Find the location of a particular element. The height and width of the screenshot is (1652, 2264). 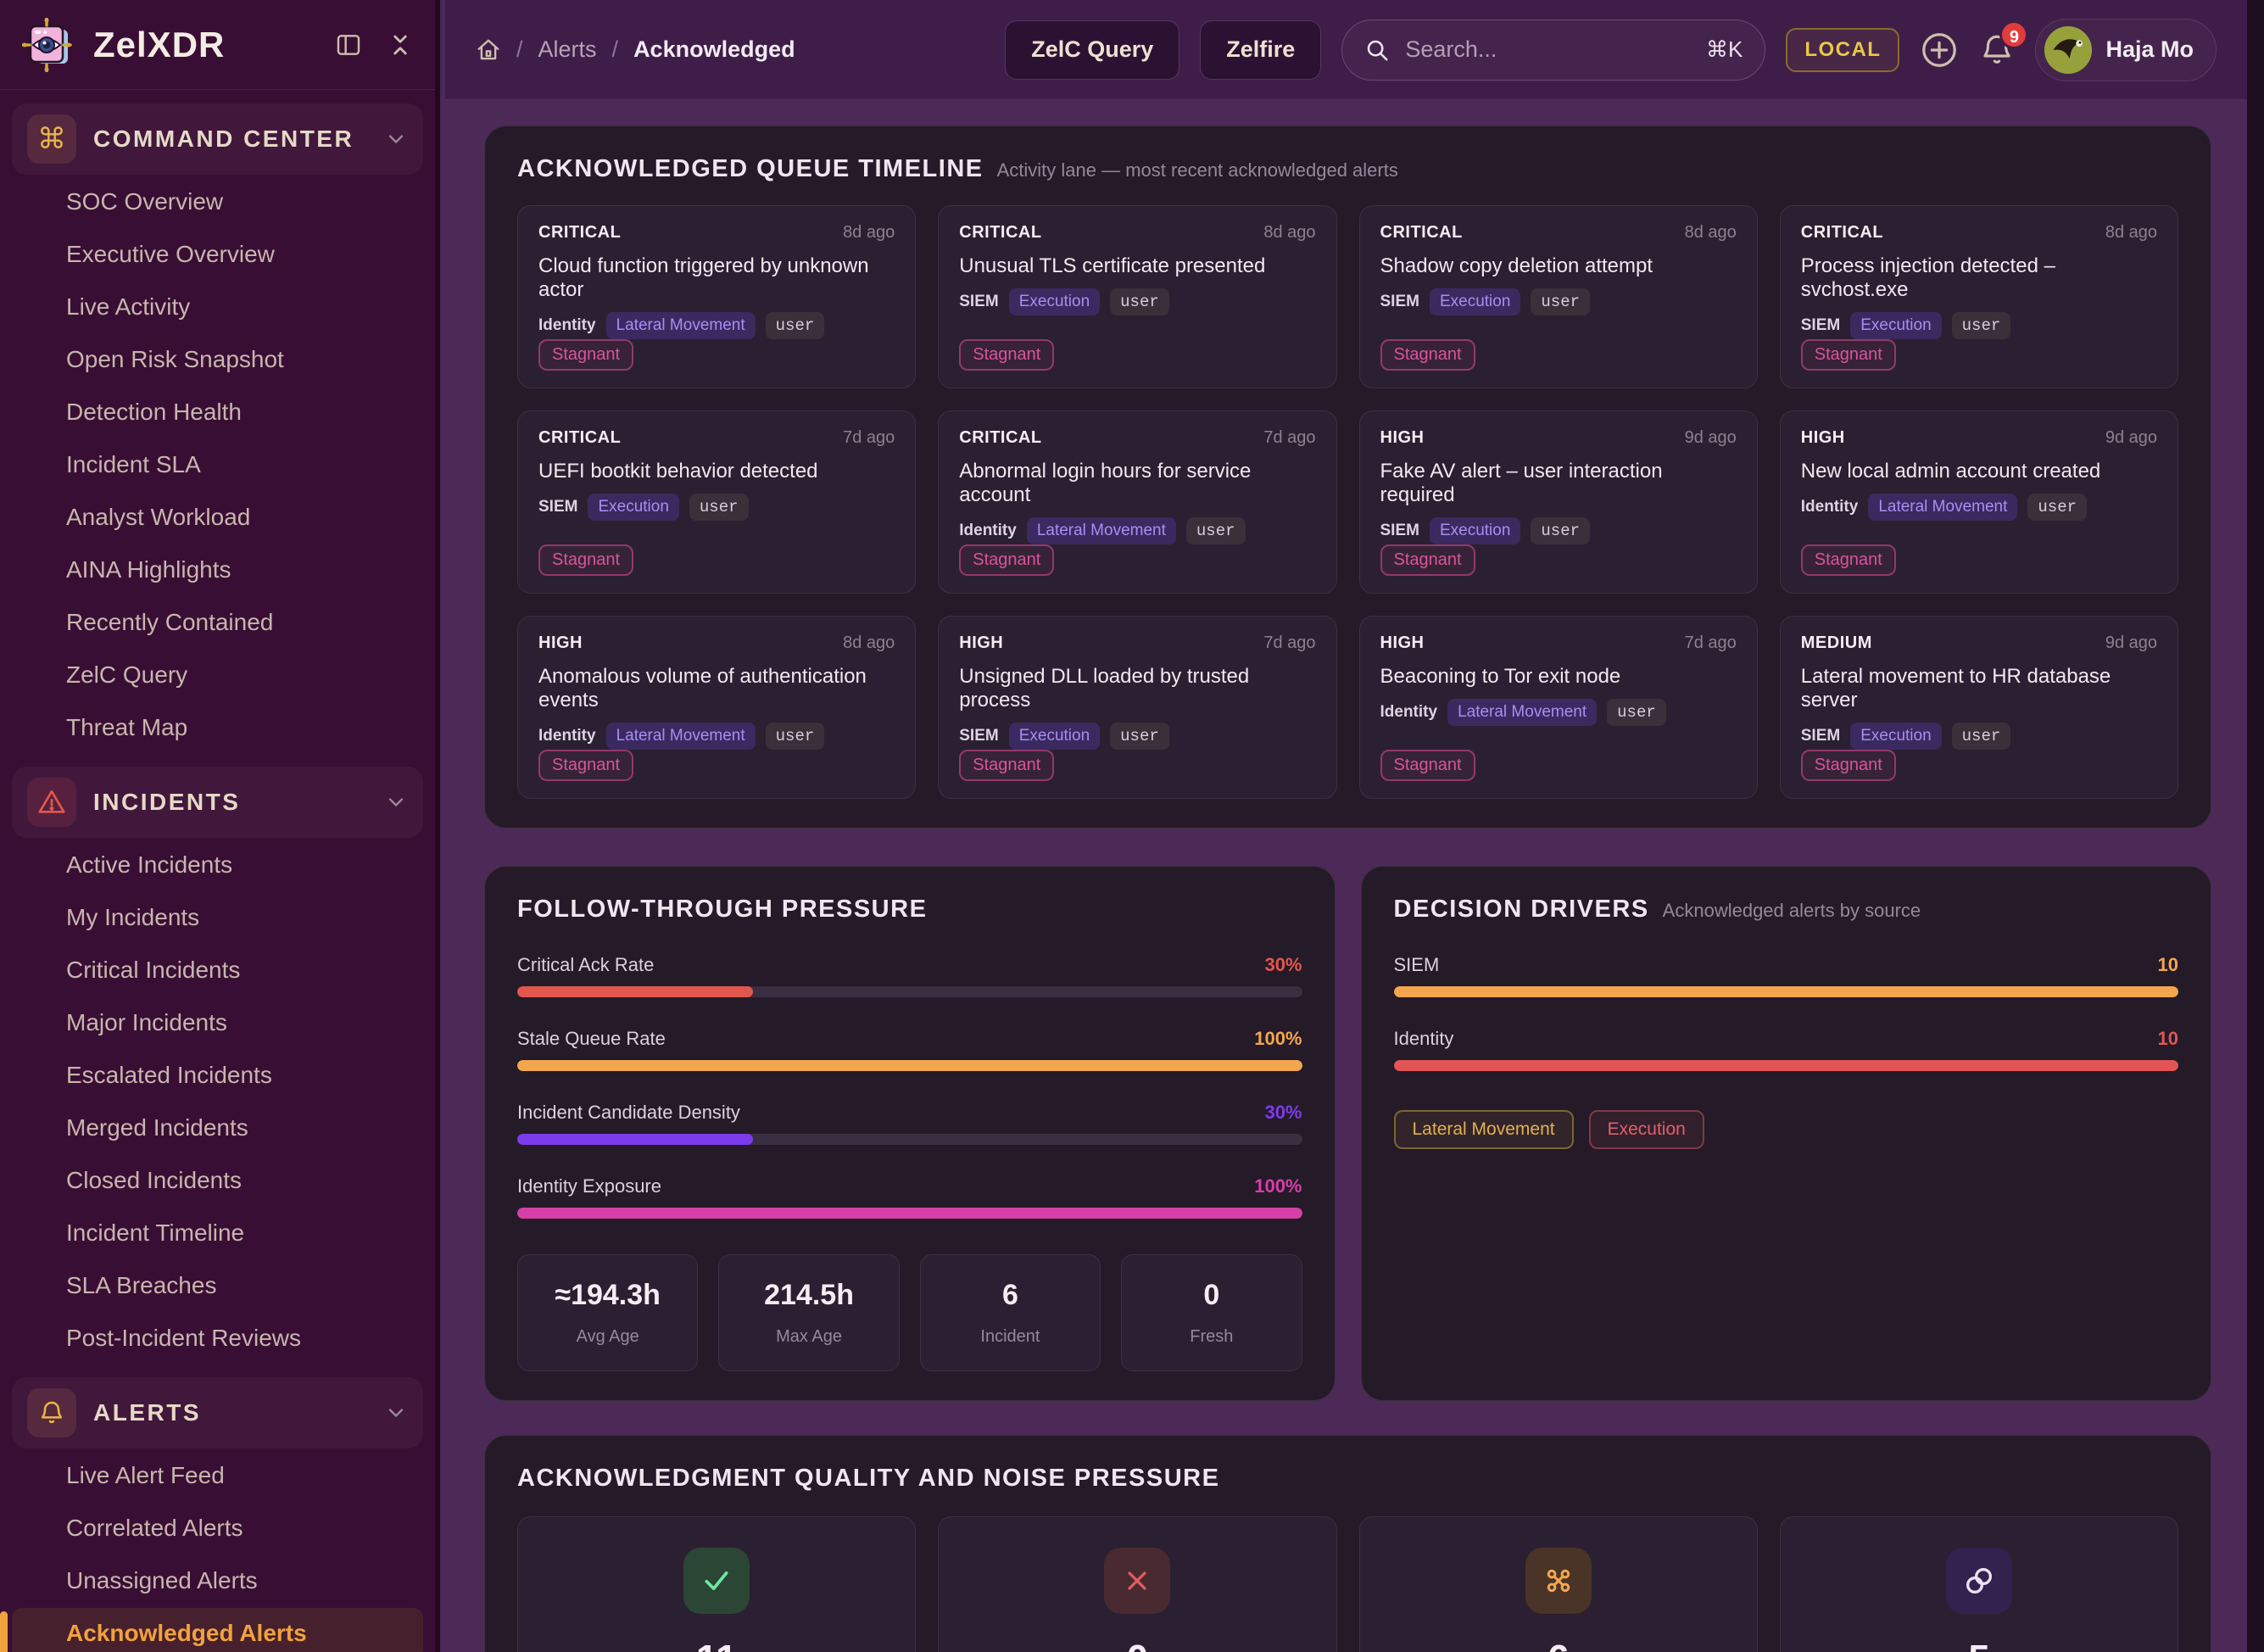

sidebar-item: Correlated Alerts is located at coordinates (217, 1528).